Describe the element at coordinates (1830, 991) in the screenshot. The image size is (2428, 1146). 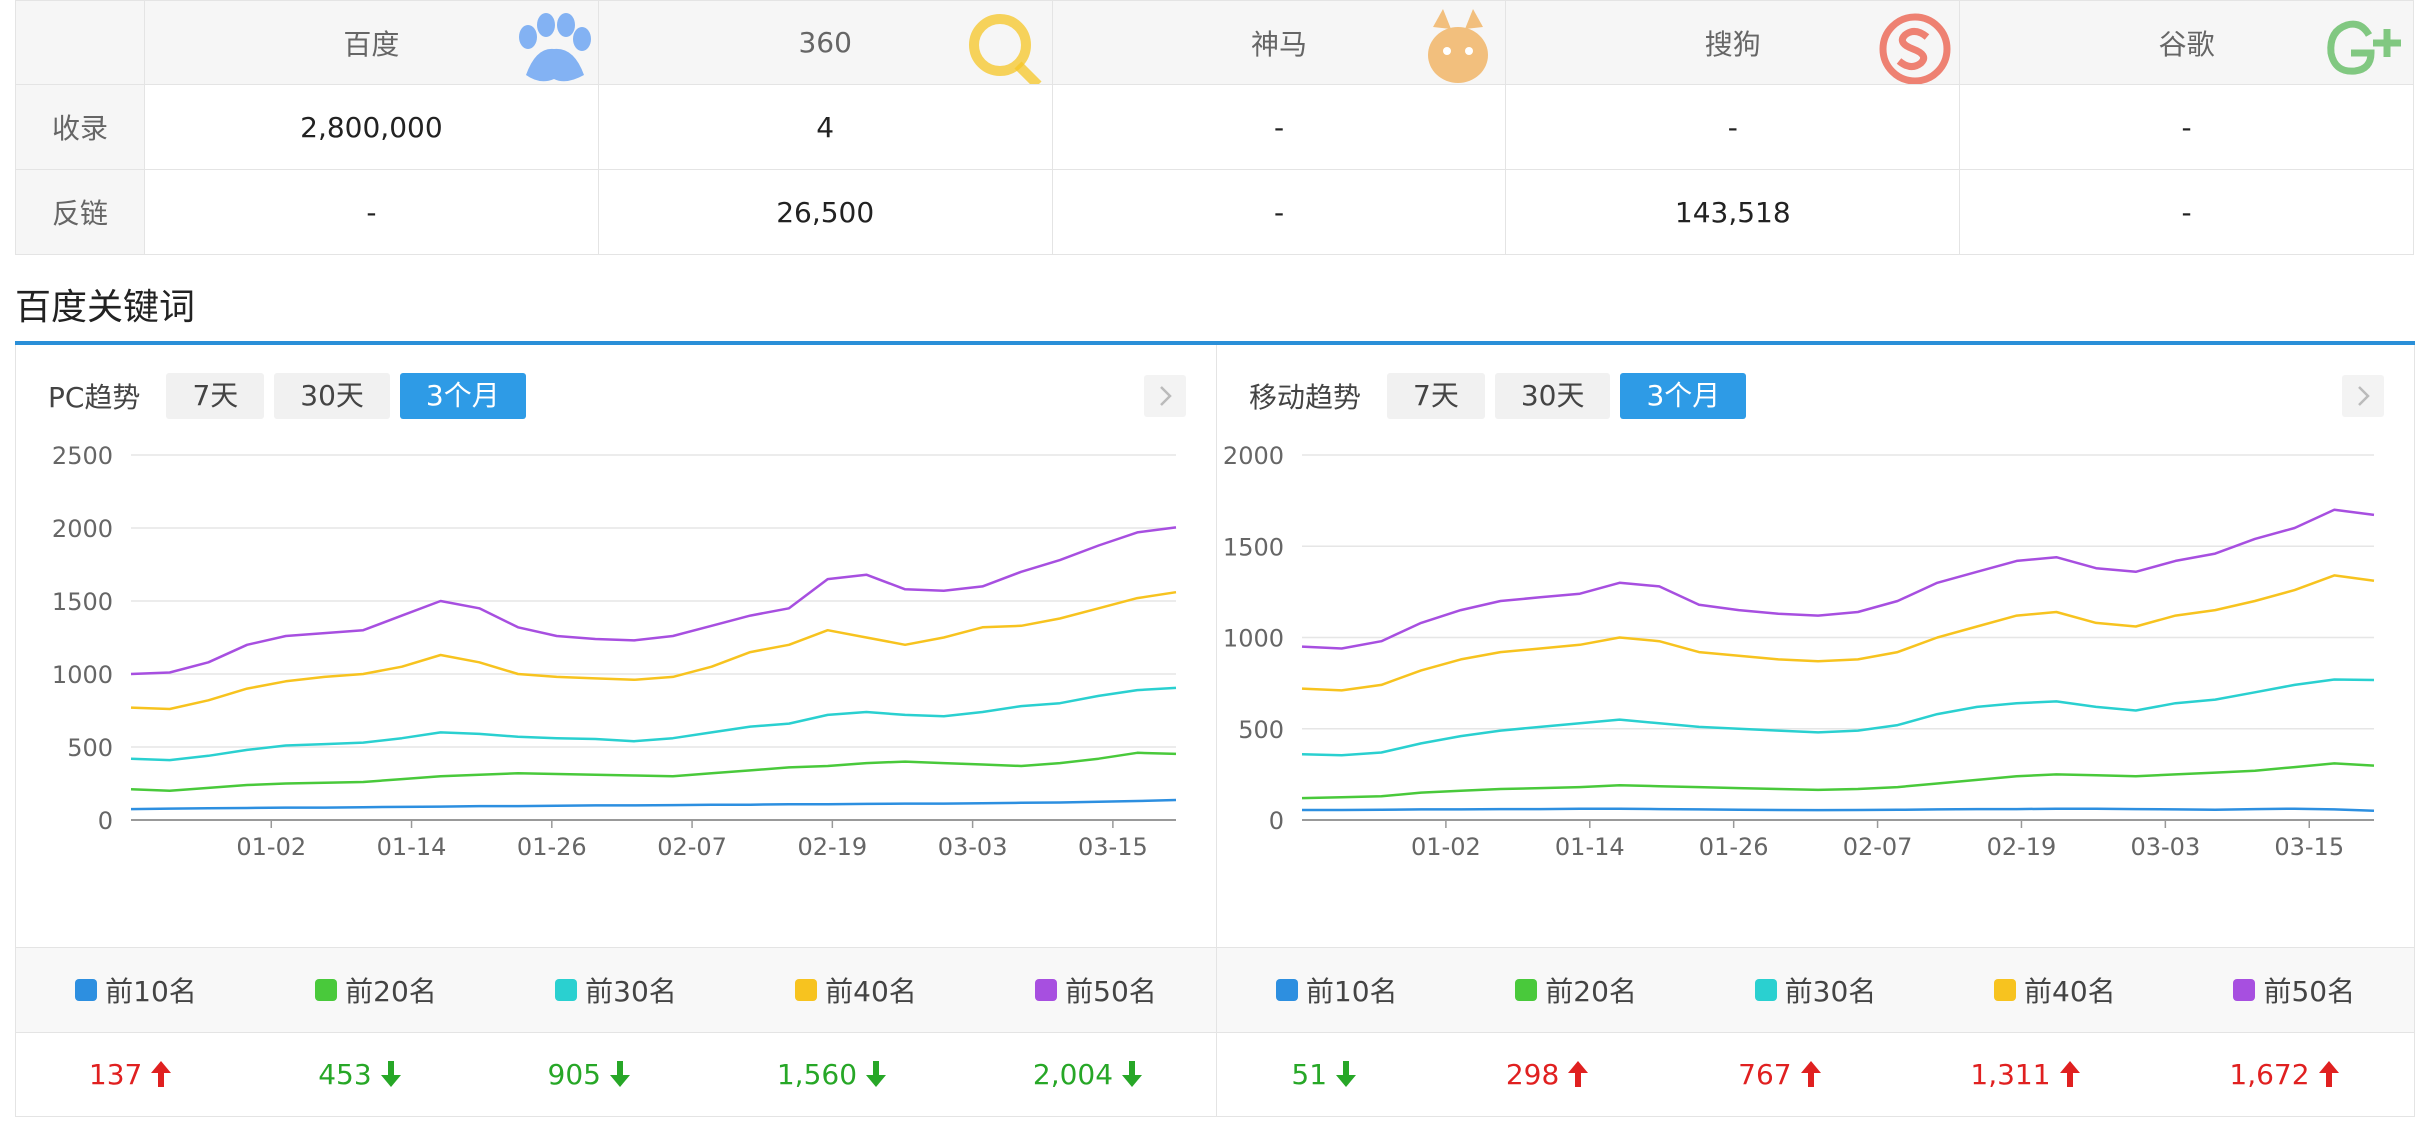
I see `legend-label: 前30名` at that location.